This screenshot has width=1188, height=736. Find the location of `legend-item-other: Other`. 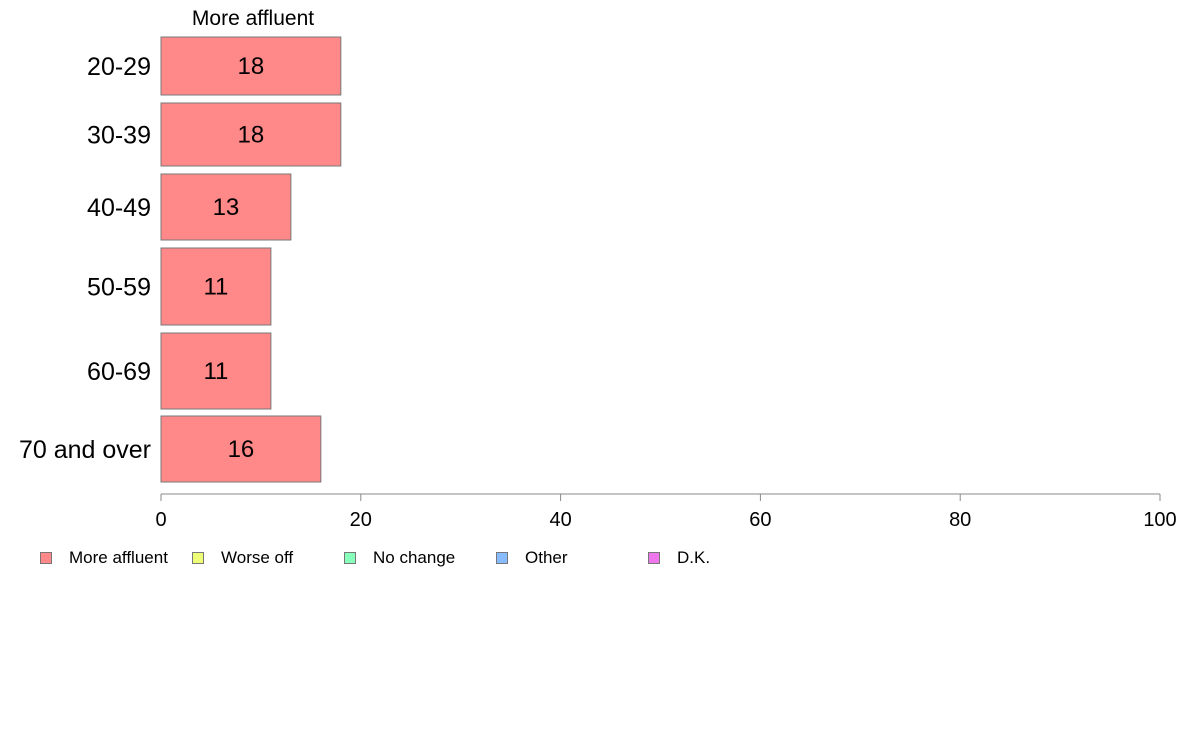

legend-item-other: Other is located at coordinates (532, 558).